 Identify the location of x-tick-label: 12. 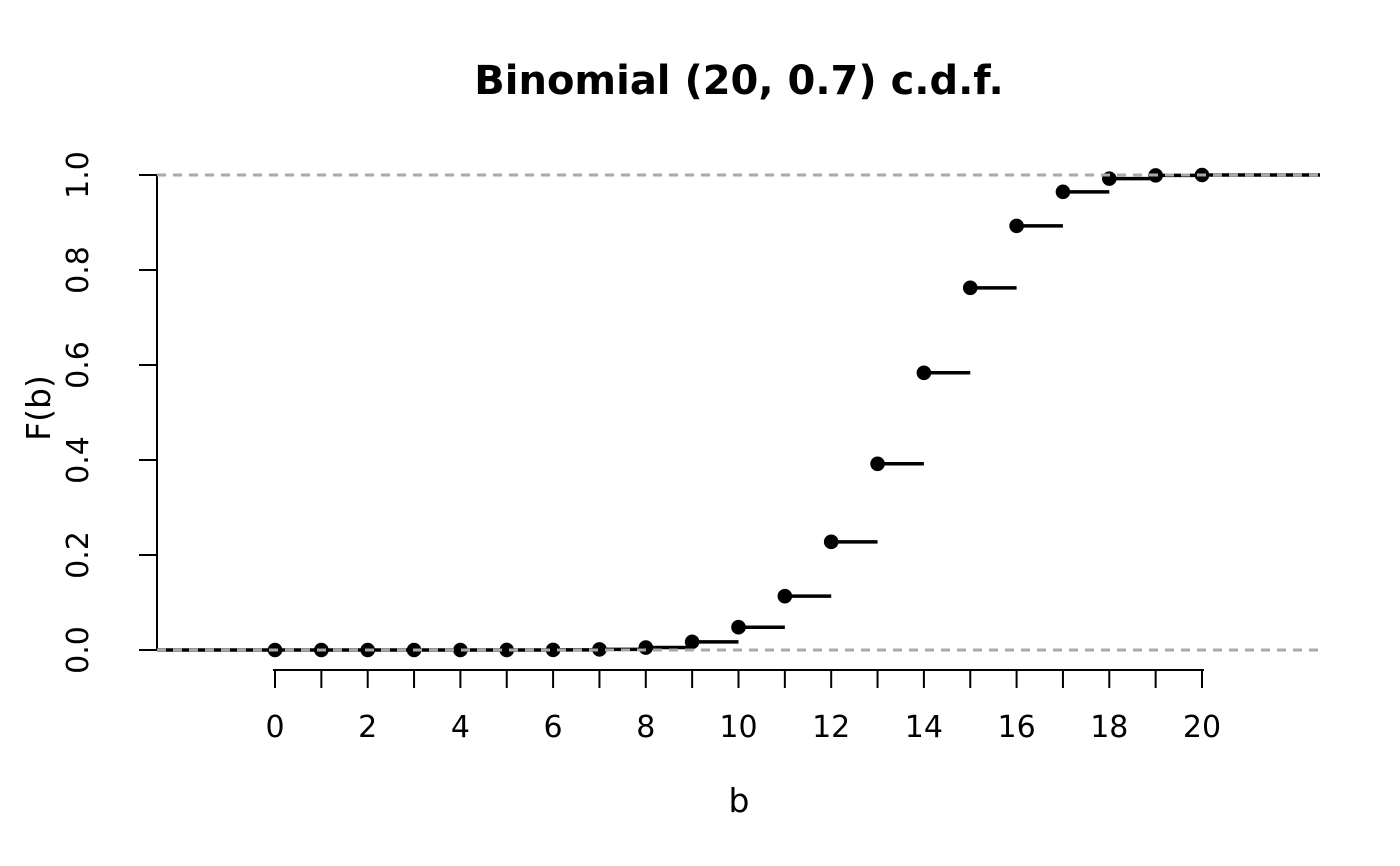
(831, 727).